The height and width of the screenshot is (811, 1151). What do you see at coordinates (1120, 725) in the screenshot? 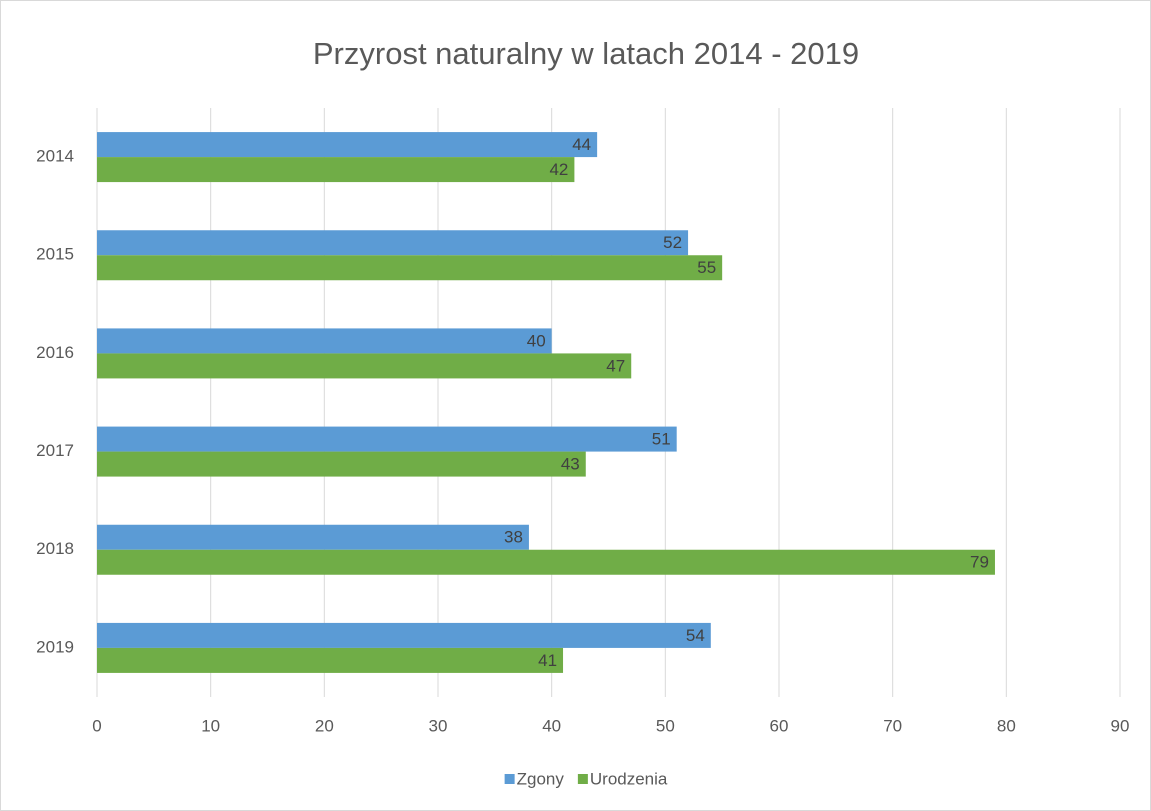
I see `x-tick-label: 90` at bounding box center [1120, 725].